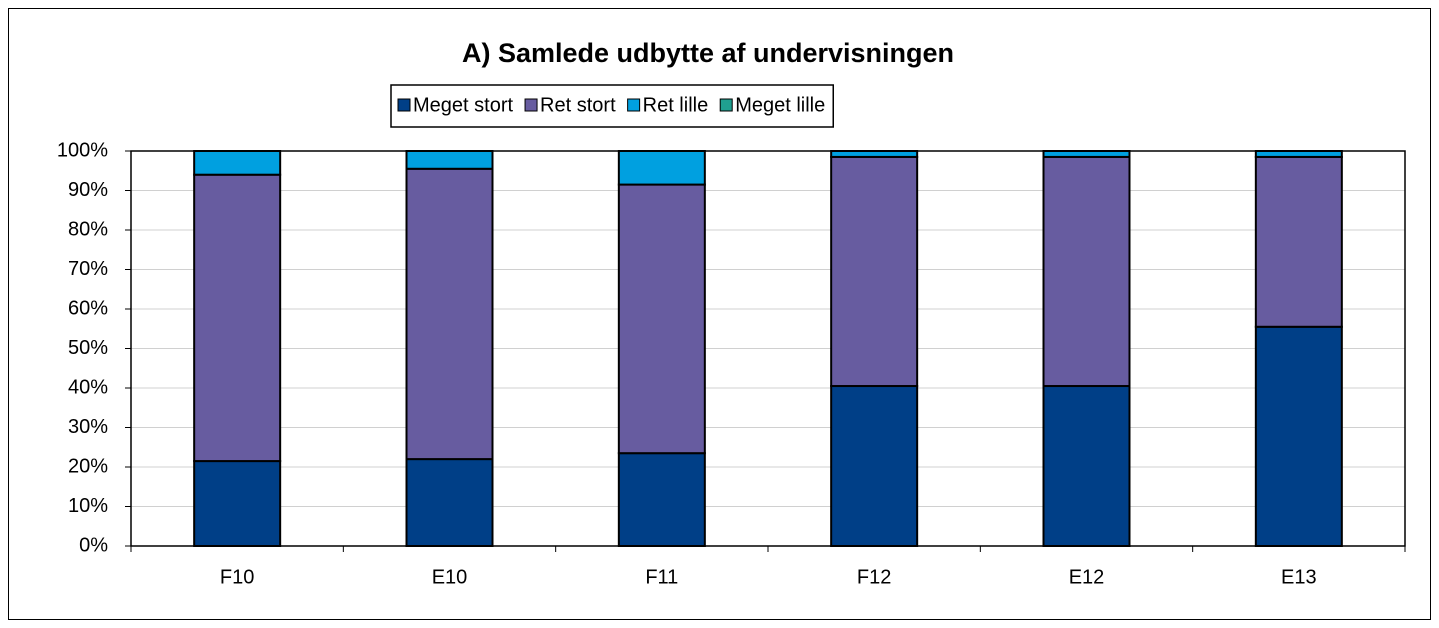 The image size is (1439, 628). I want to click on chart-title: A) Samlede udbytte af undervisningen, so click(708, 53).